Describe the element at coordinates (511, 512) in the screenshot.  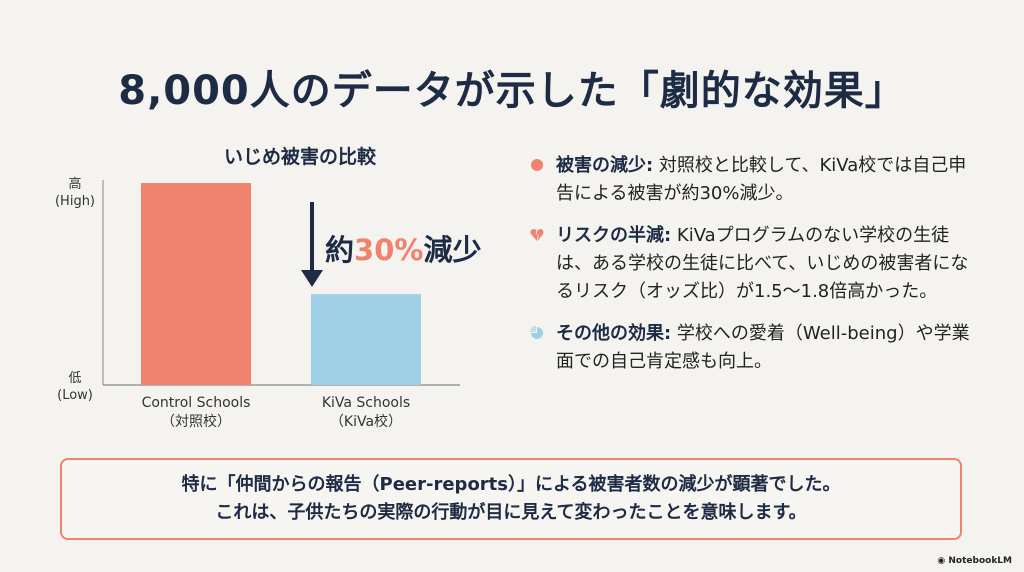
I see `summary-line-2: これは、子供たちの実際の行動が目に見えて変わったことを意味します。` at that location.